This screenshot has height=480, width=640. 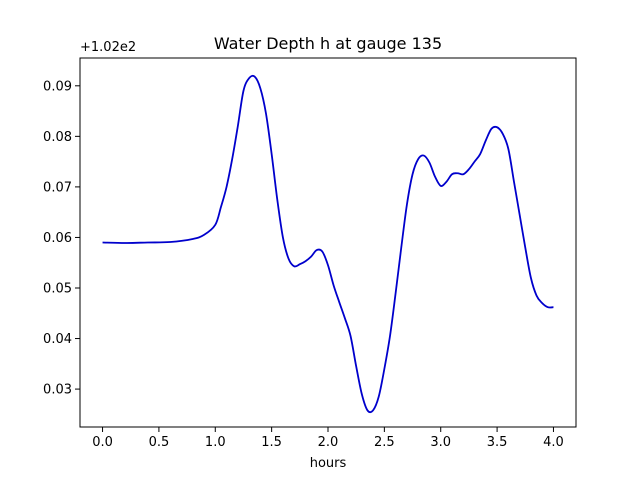 I want to click on y-axis-offset-label: +1.02e2, so click(x=108, y=47).